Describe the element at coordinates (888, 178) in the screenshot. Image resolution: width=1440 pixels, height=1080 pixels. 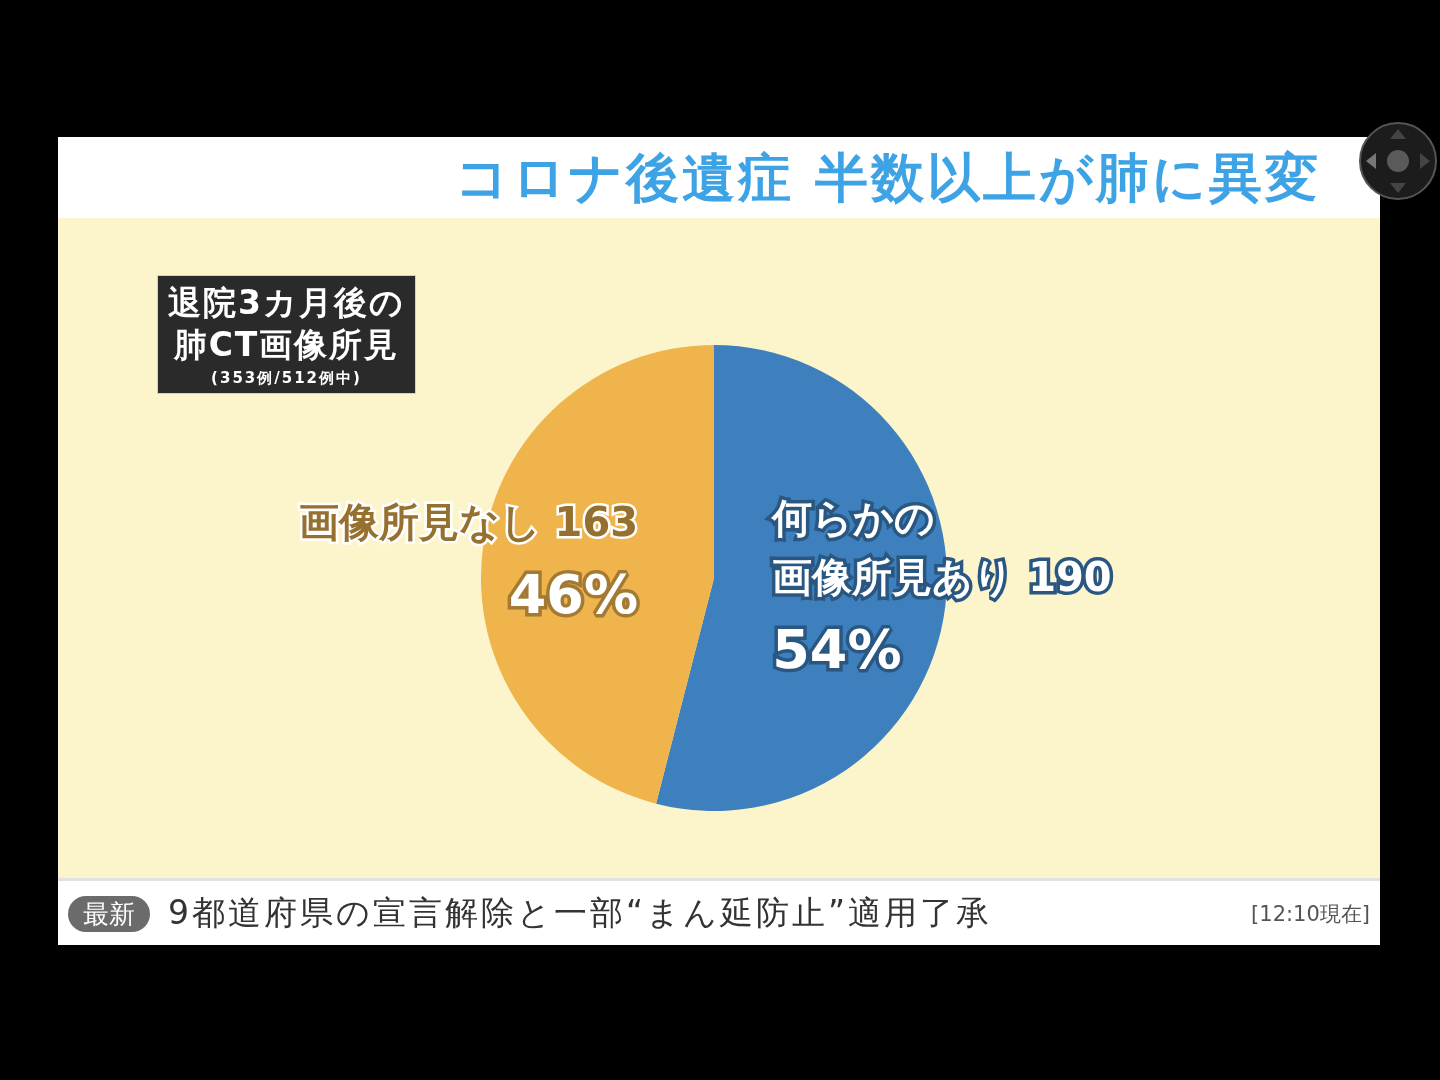
I see `chart-title: コロナ後遺症 半数以上が肺に異変` at that location.